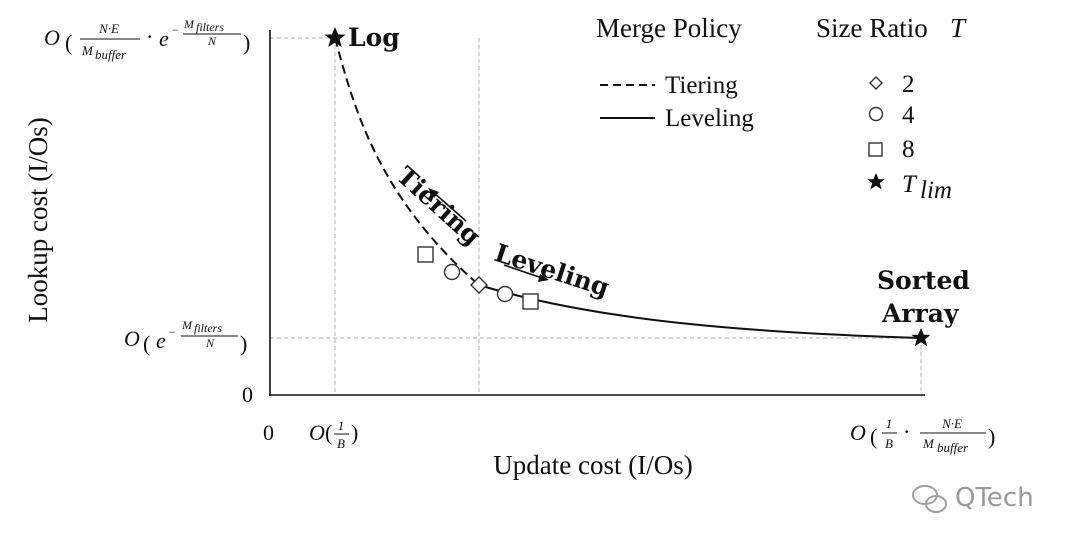 The image size is (1080, 549). I want to click on legend-size-ratio: Size Ratio T 2 4 8 T lim, so click(891, 108).